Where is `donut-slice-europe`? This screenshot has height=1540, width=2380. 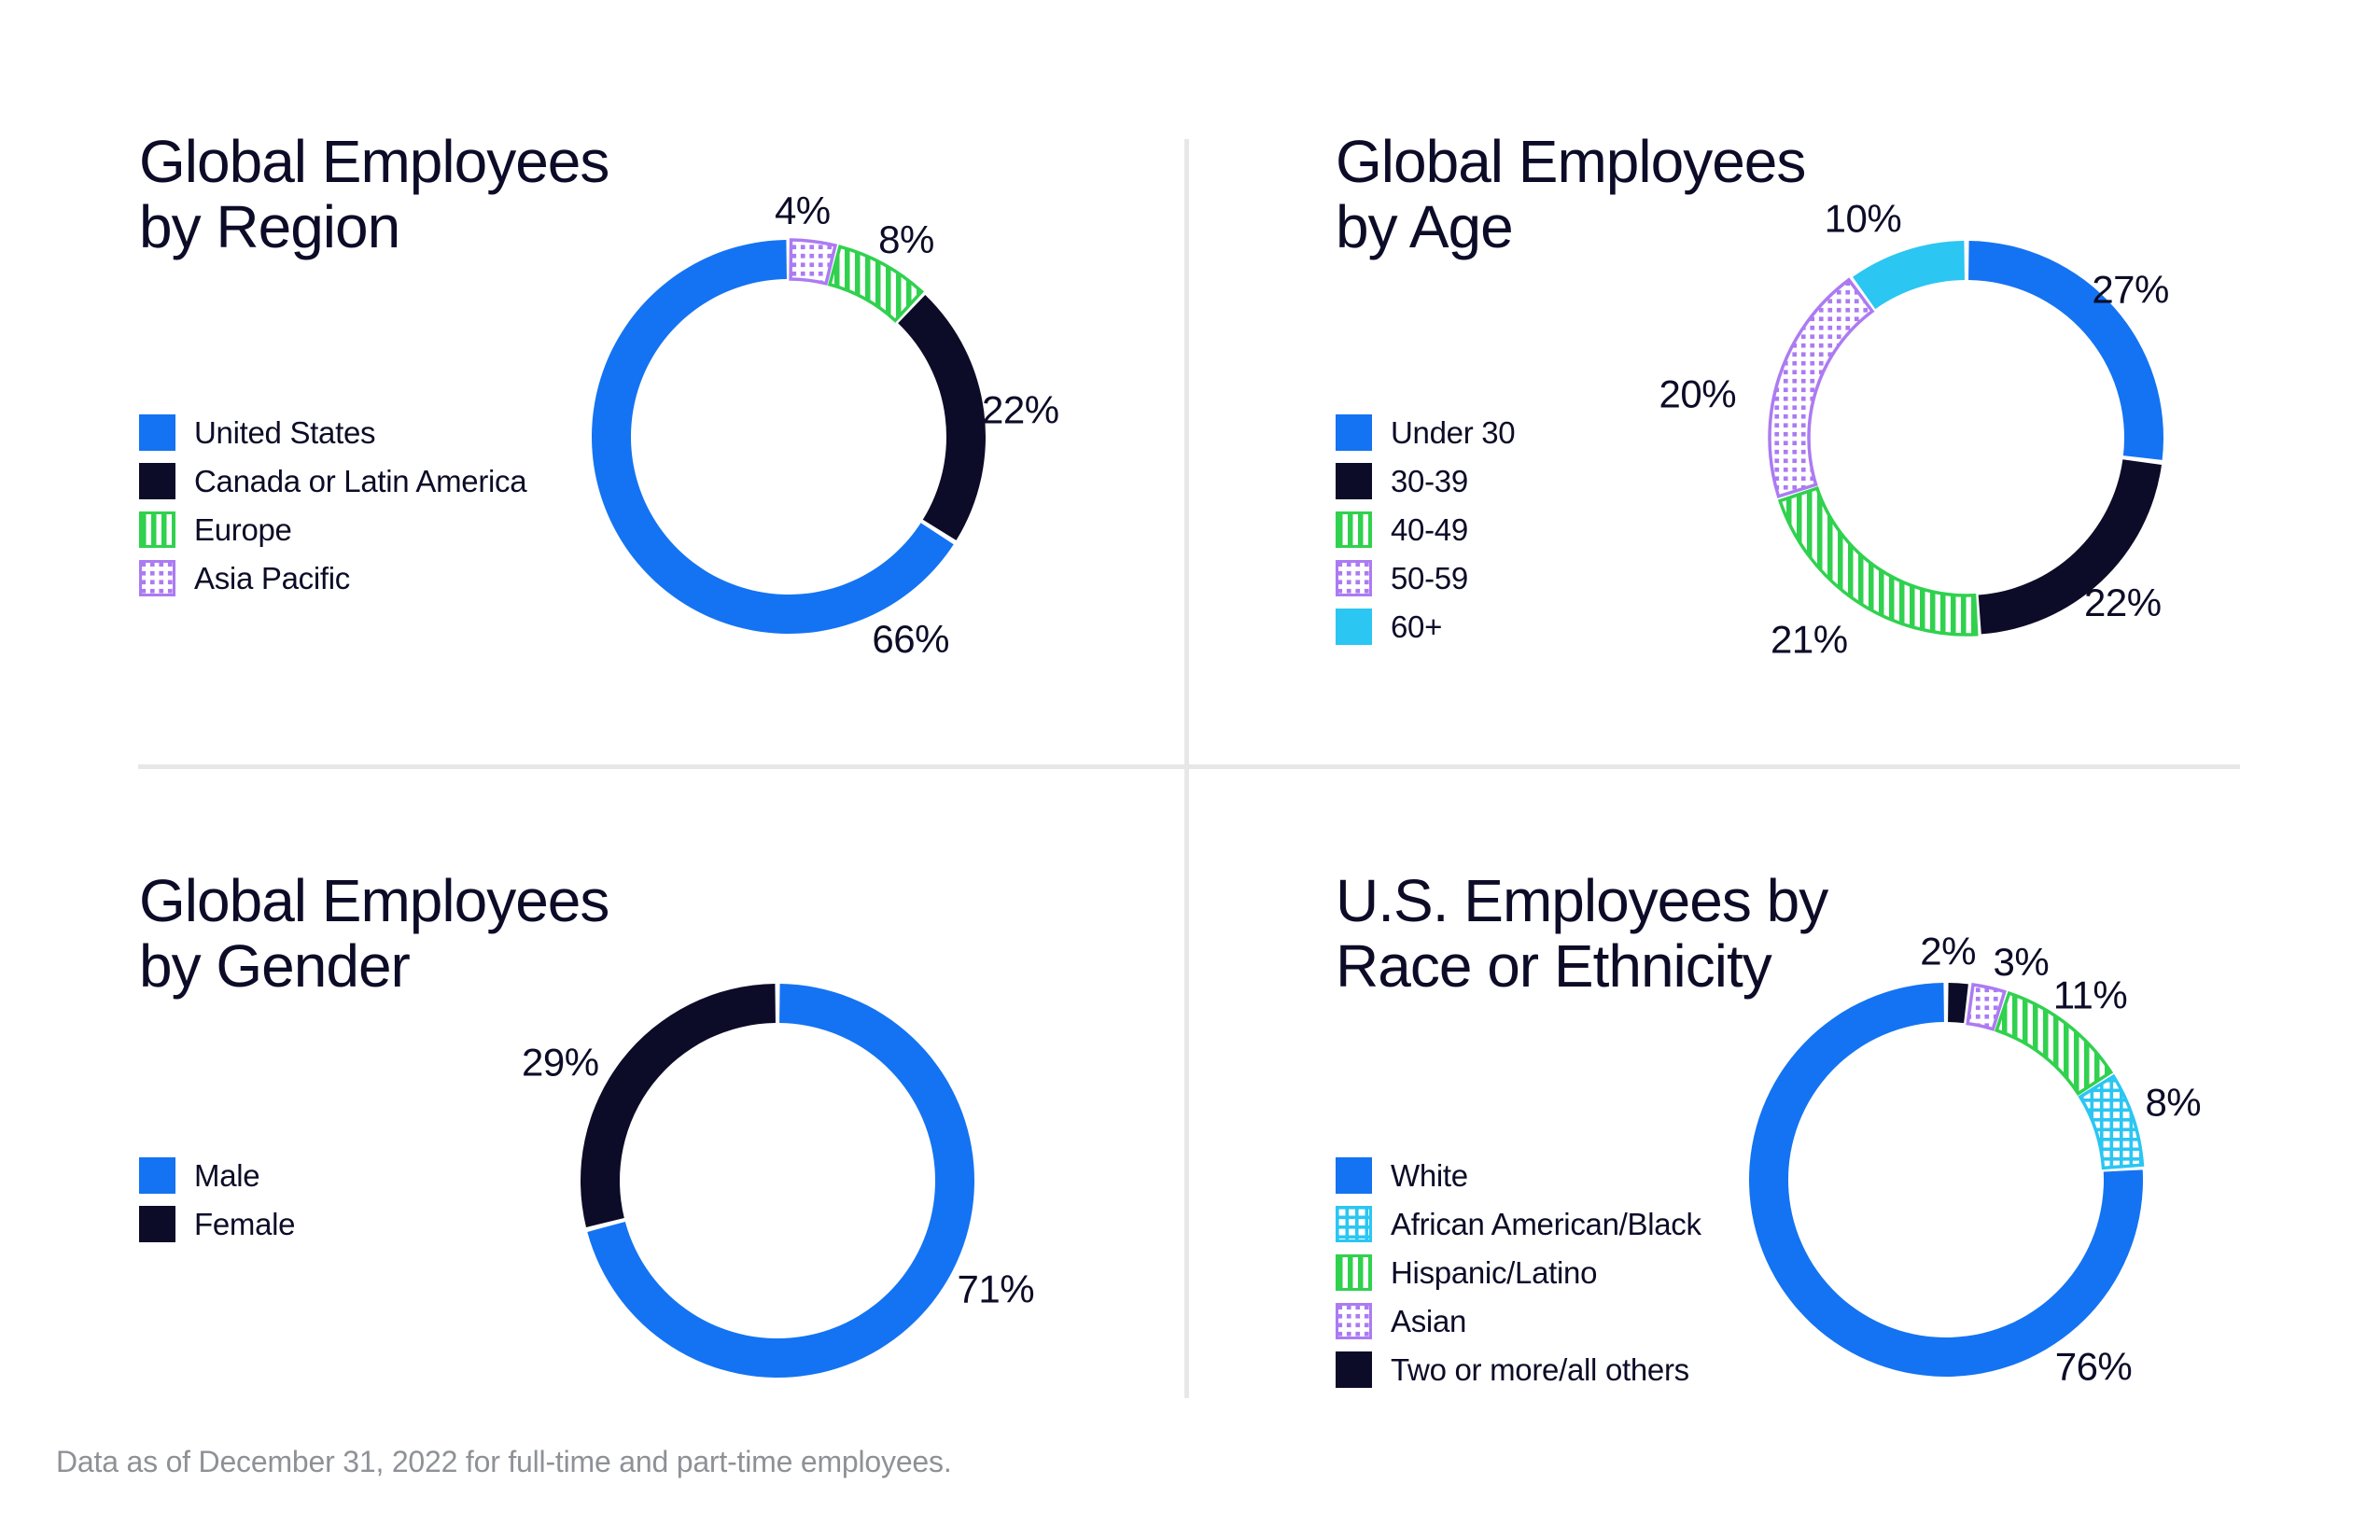
donut-slice-europe is located at coordinates (876, 284).